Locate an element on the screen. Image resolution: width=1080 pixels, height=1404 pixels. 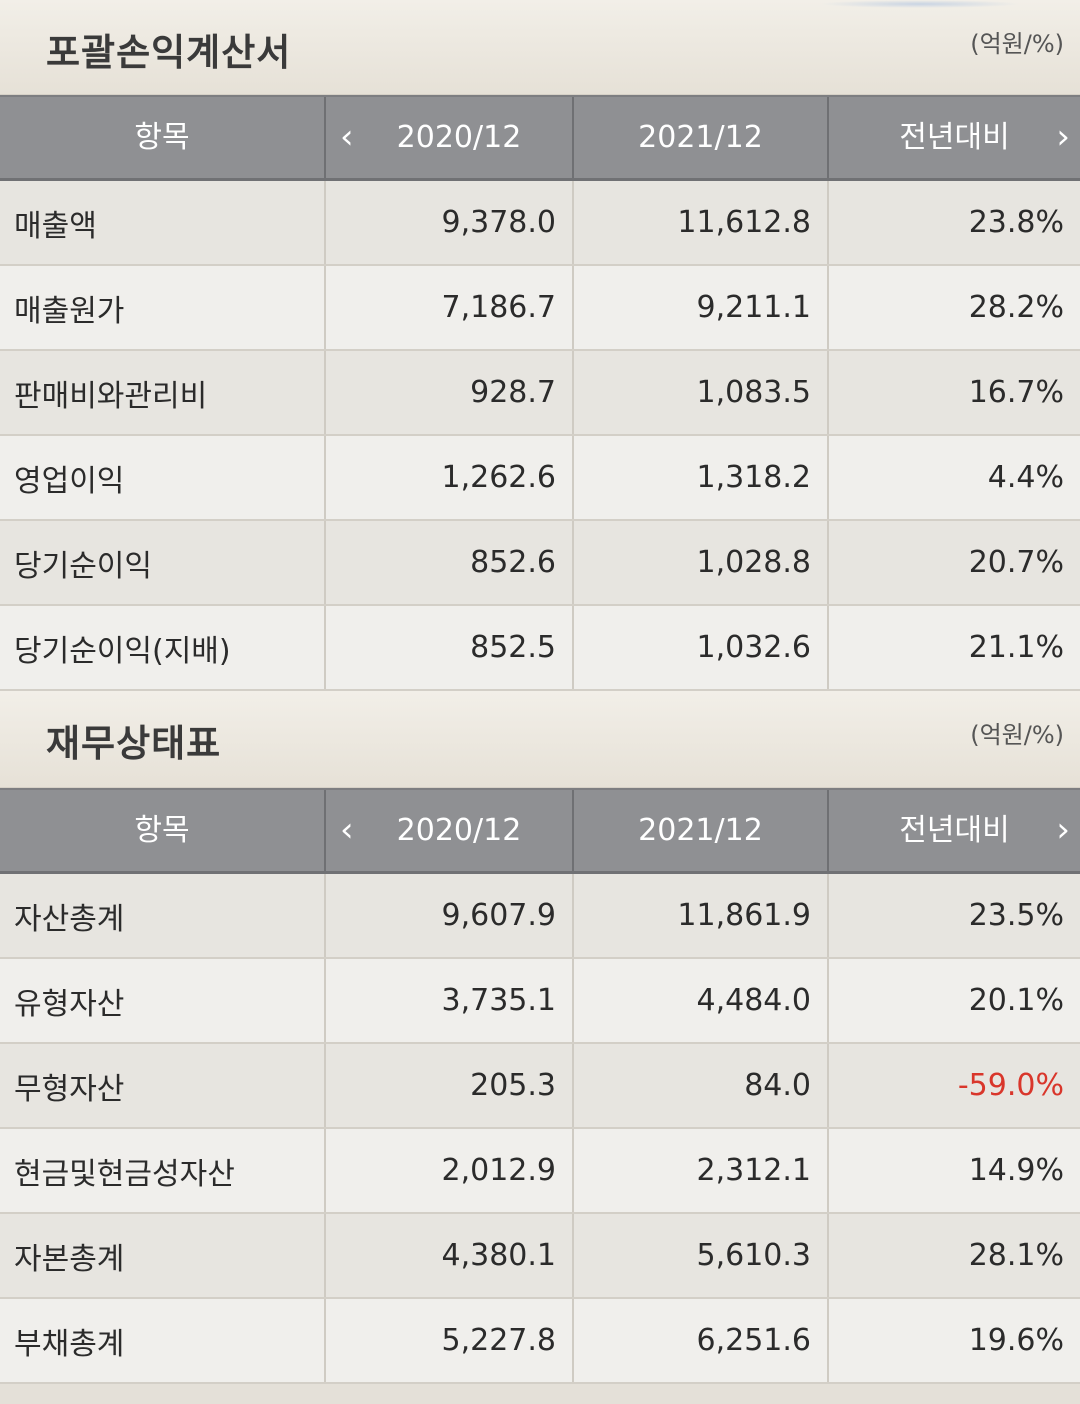
table-row: 판매비와관리비 928.7 1,083.5 16.7% is located at coordinates (540, 393).